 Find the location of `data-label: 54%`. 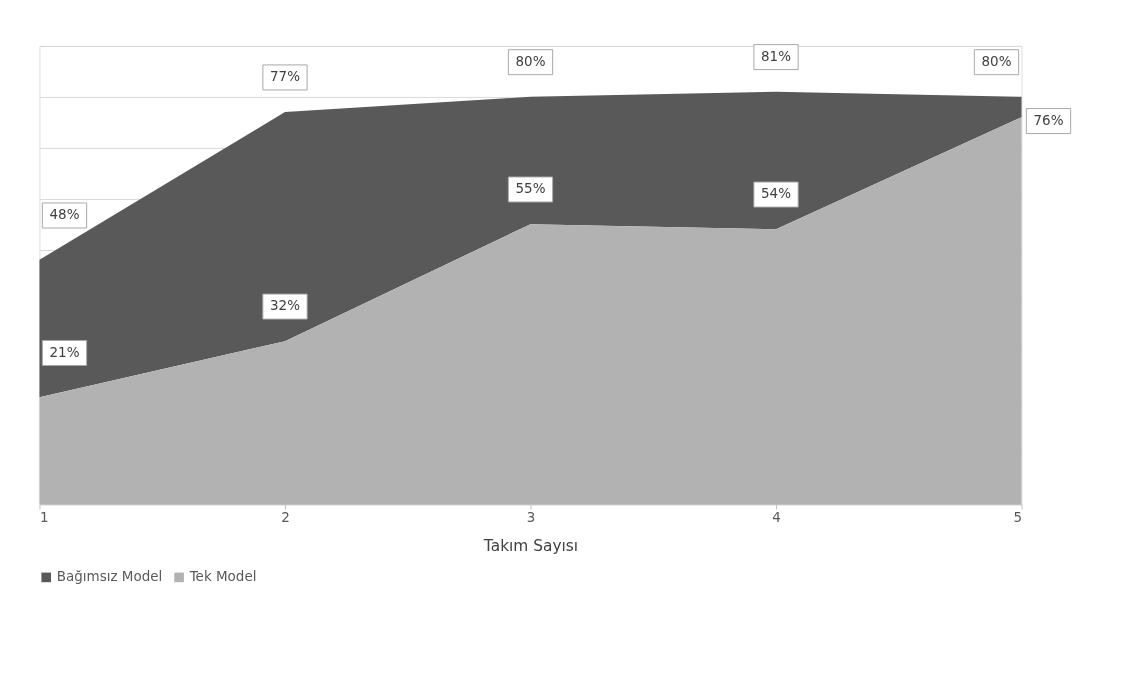

data-label: 54% is located at coordinates (776, 193).